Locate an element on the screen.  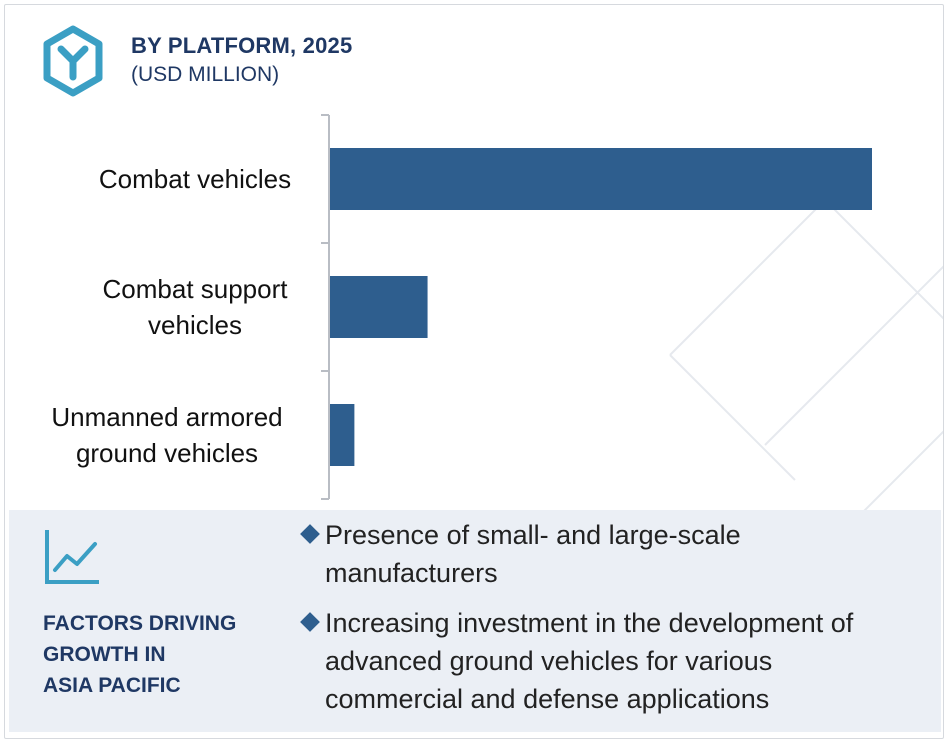
category-label-line: Combat vehicles is located at coordinates (195, 179).